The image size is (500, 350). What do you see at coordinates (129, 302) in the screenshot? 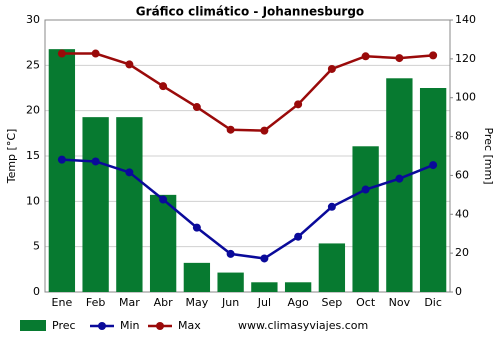
I see `x-tick-label: Mar` at bounding box center [129, 302].